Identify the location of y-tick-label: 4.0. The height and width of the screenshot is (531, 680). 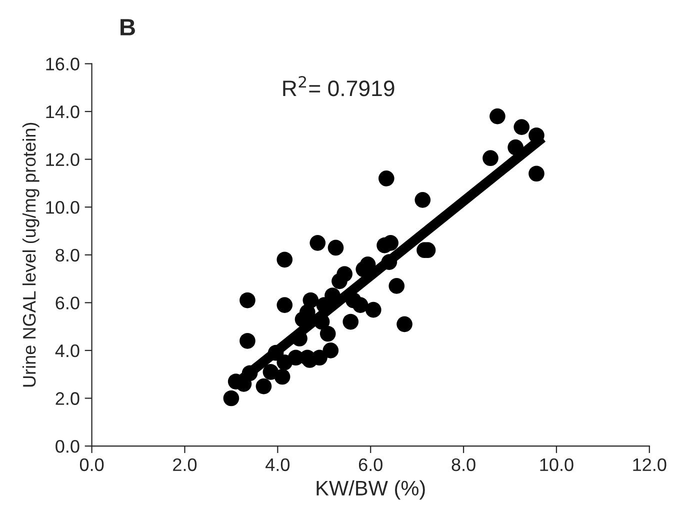
(67, 351).